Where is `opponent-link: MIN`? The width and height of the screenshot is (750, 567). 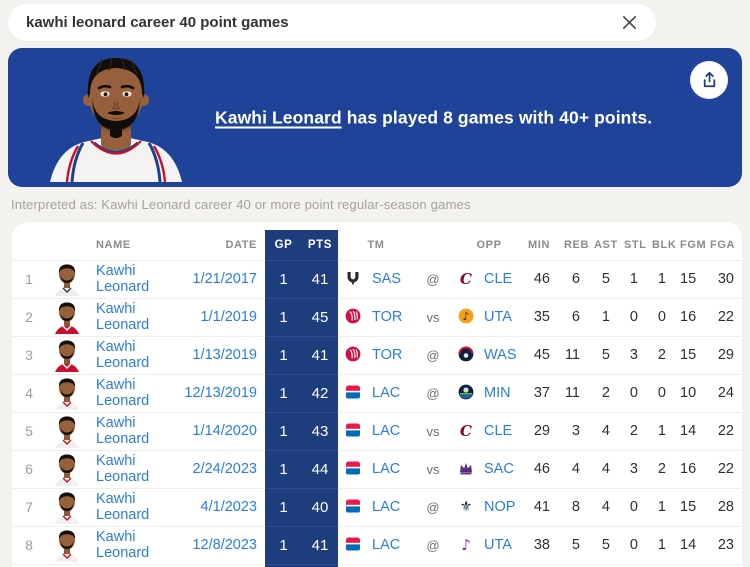 opponent-link: MIN is located at coordinates (497, 393).